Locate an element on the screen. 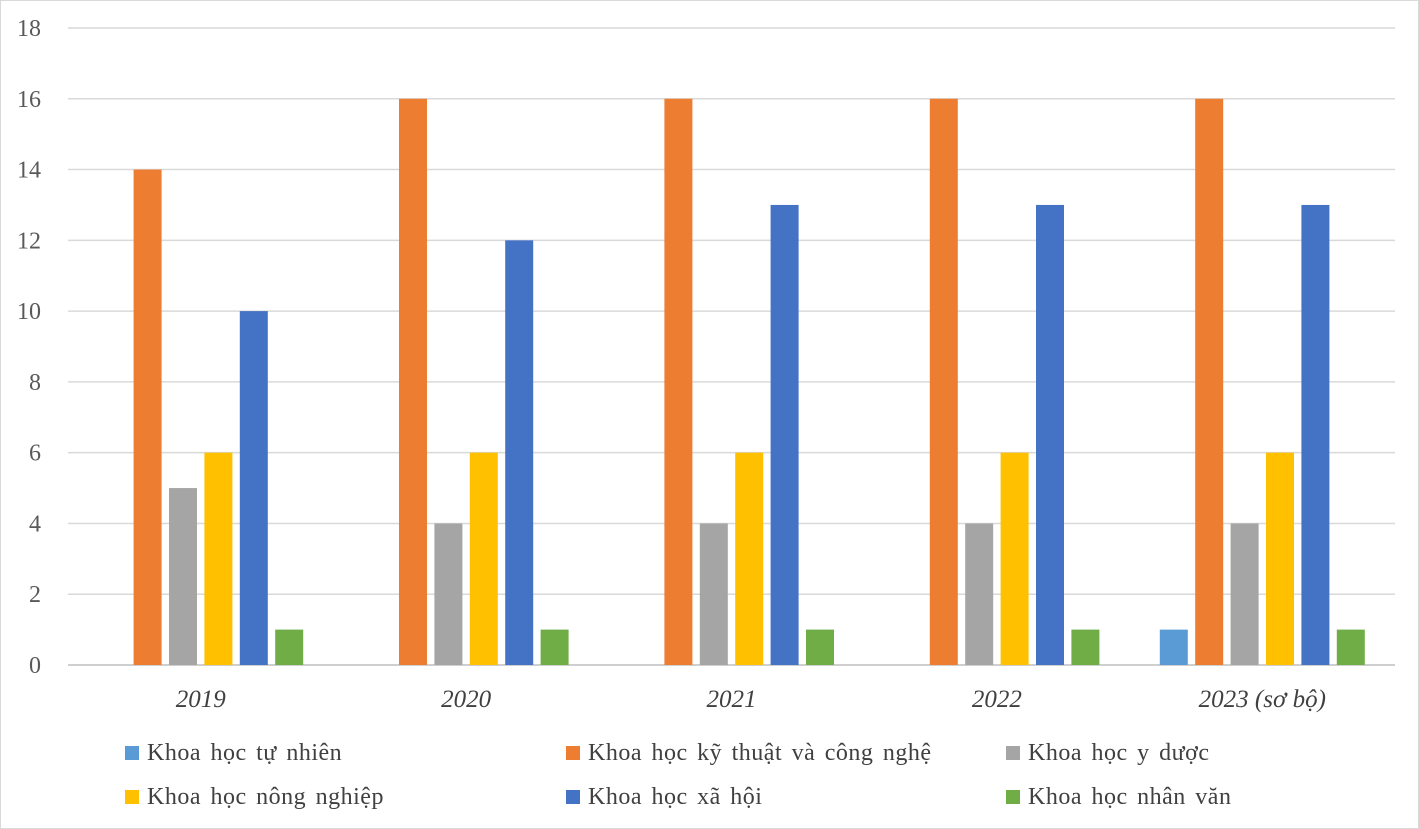 The image size is (1419, 829). y-tick-label: 6 is located at coordinates (35, 454).